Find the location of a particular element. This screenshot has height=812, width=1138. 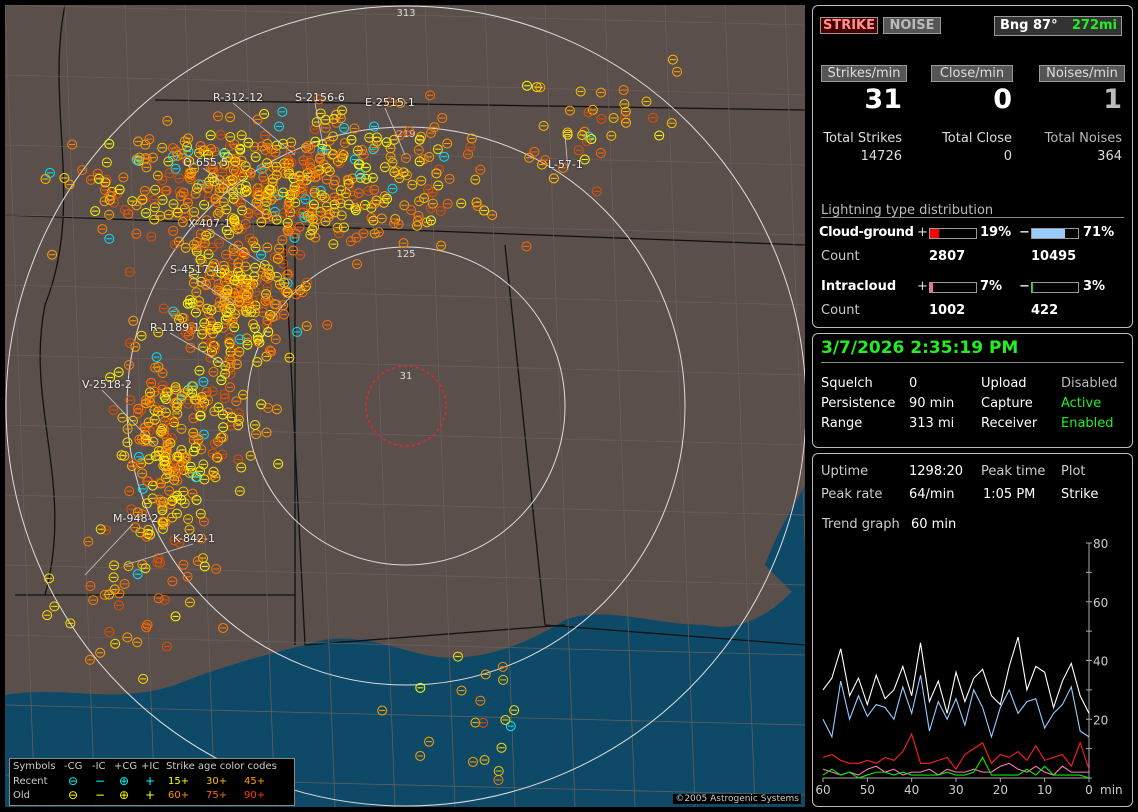

status-k2-1: Capture is located at coordinates (1007, 403).